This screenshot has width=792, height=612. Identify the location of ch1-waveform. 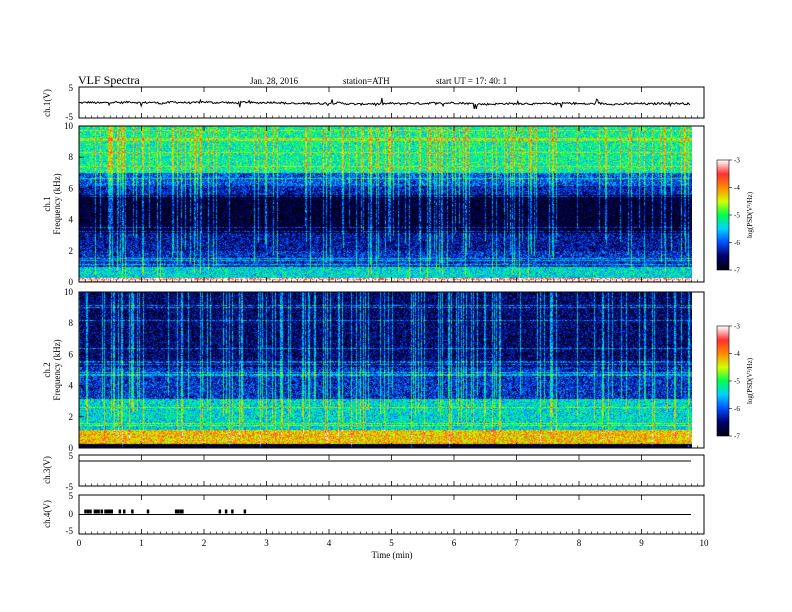
(385, 103).